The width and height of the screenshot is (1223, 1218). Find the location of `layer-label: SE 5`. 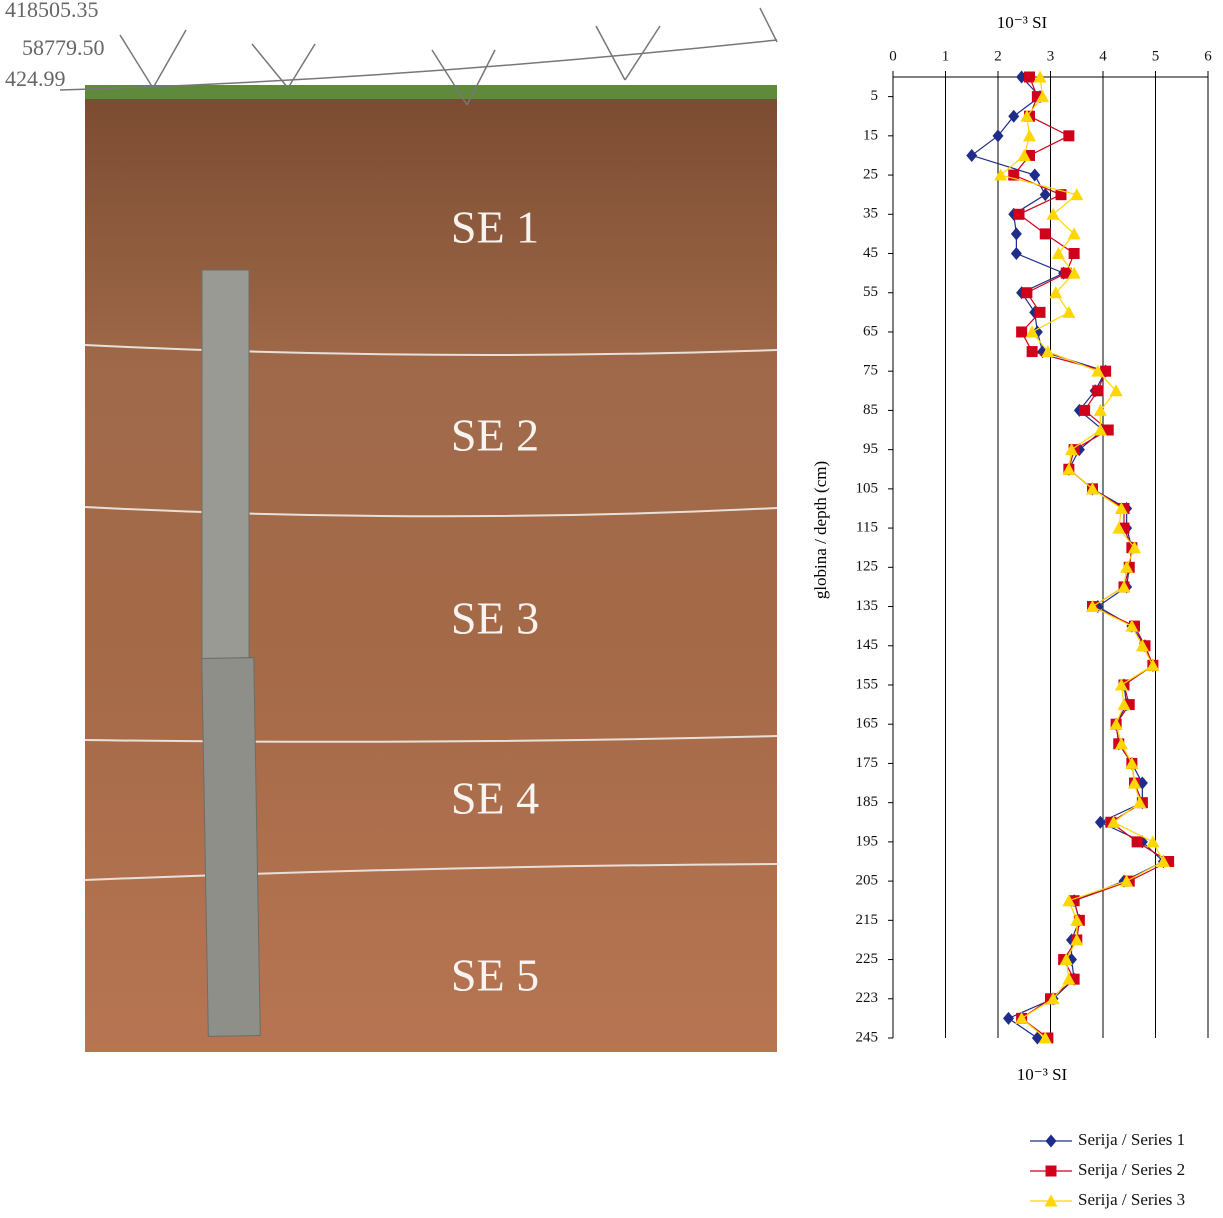

layer-label: SE 5 is located at coordinates (495, 975).